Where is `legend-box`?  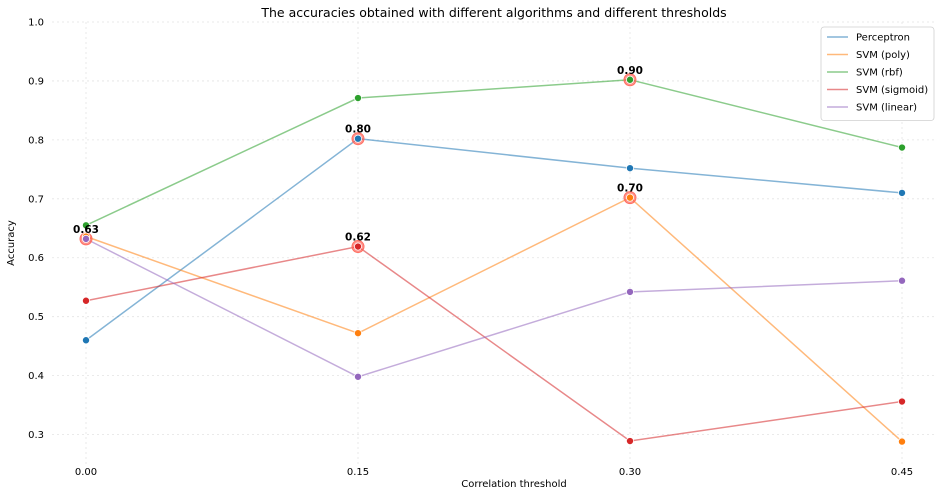 legend-box is located at coordinates (877, 73).